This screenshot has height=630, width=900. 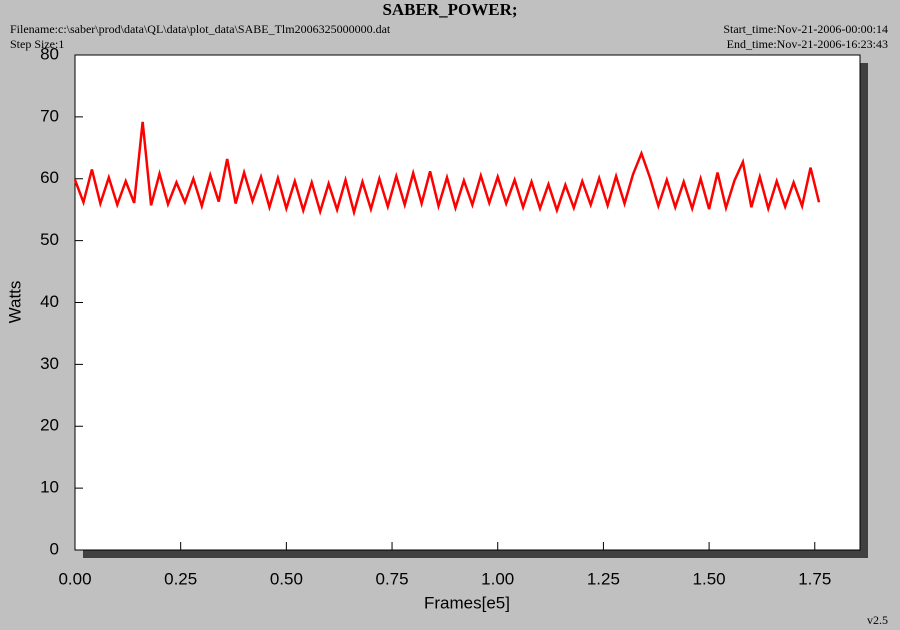 What do you see at coordinates (877, 620) in the screenshot?
I see `version: v2.5` at bounding box center [877, 620].